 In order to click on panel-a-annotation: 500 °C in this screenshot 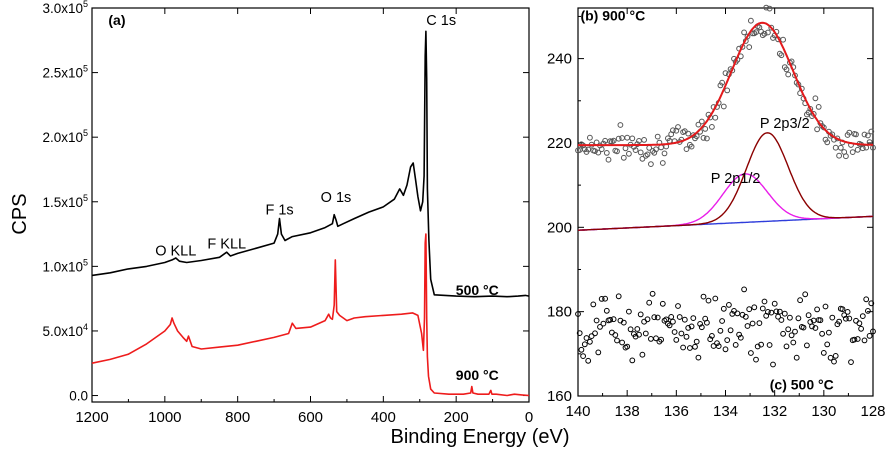, I will do `click(477, 290)`.